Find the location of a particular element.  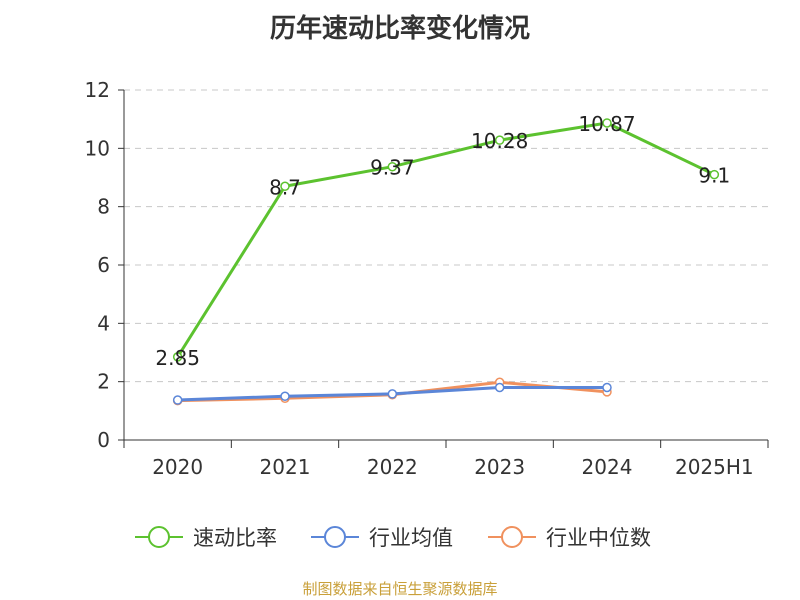

data-label: 9.1 is located at coordinates (714, 176).